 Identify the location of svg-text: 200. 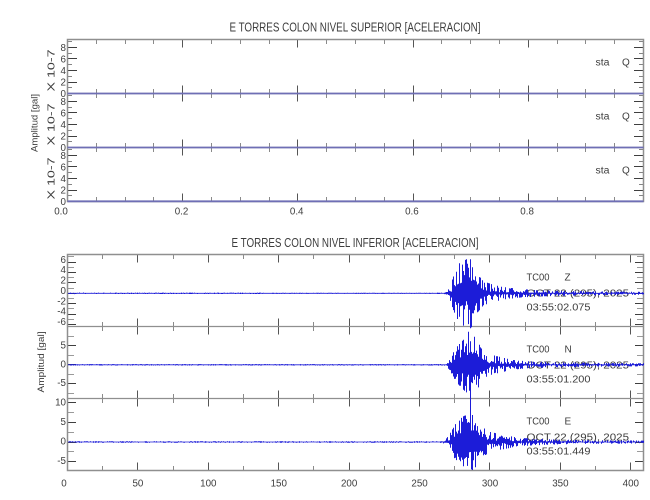
(349, 483).